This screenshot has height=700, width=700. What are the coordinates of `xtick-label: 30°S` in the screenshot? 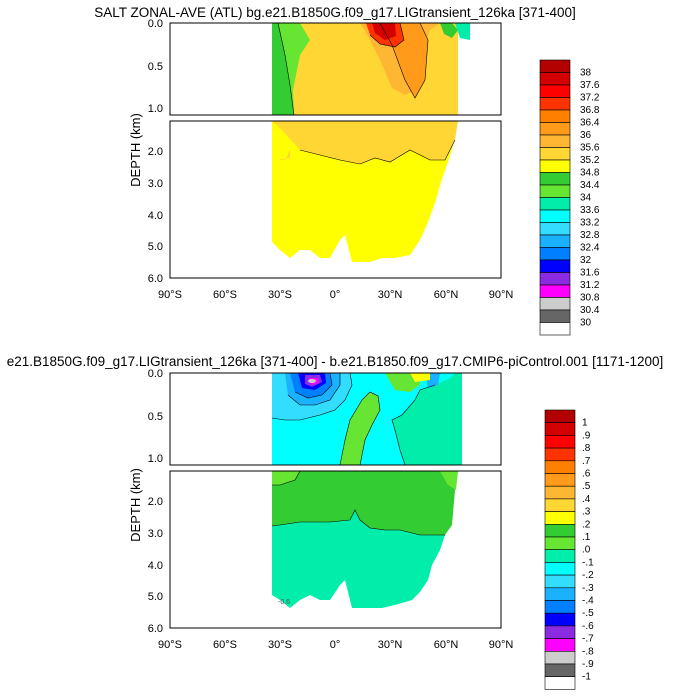 It's located at (280, 295).